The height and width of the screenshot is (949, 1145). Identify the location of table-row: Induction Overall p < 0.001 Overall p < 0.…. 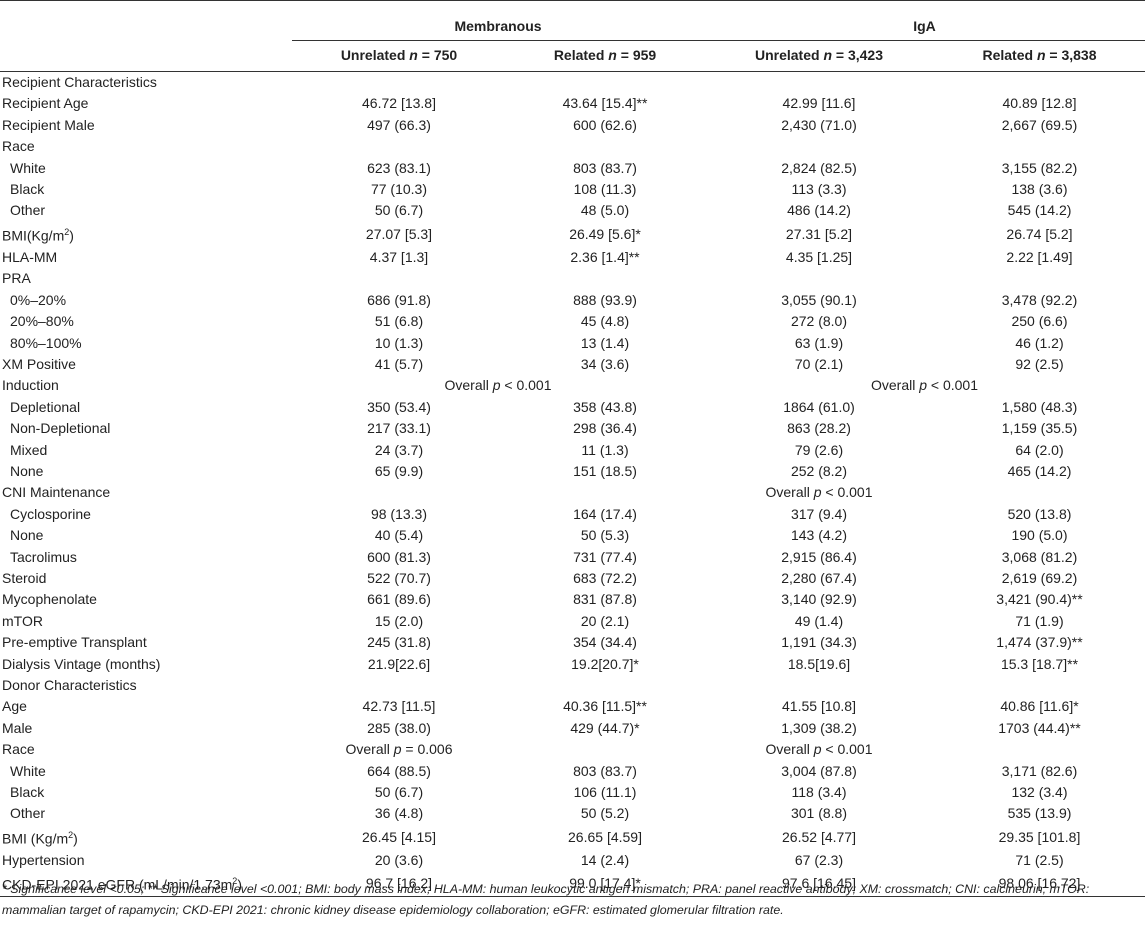
(572, 385).